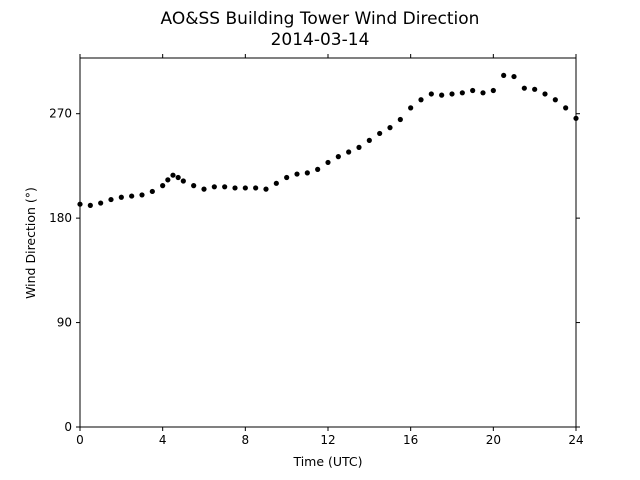 The image size is (640, 480). What do you see at coordinates (163, 440) in the screenshot?
I see `x-tick-label: 4` at bounding box center [163, 440].